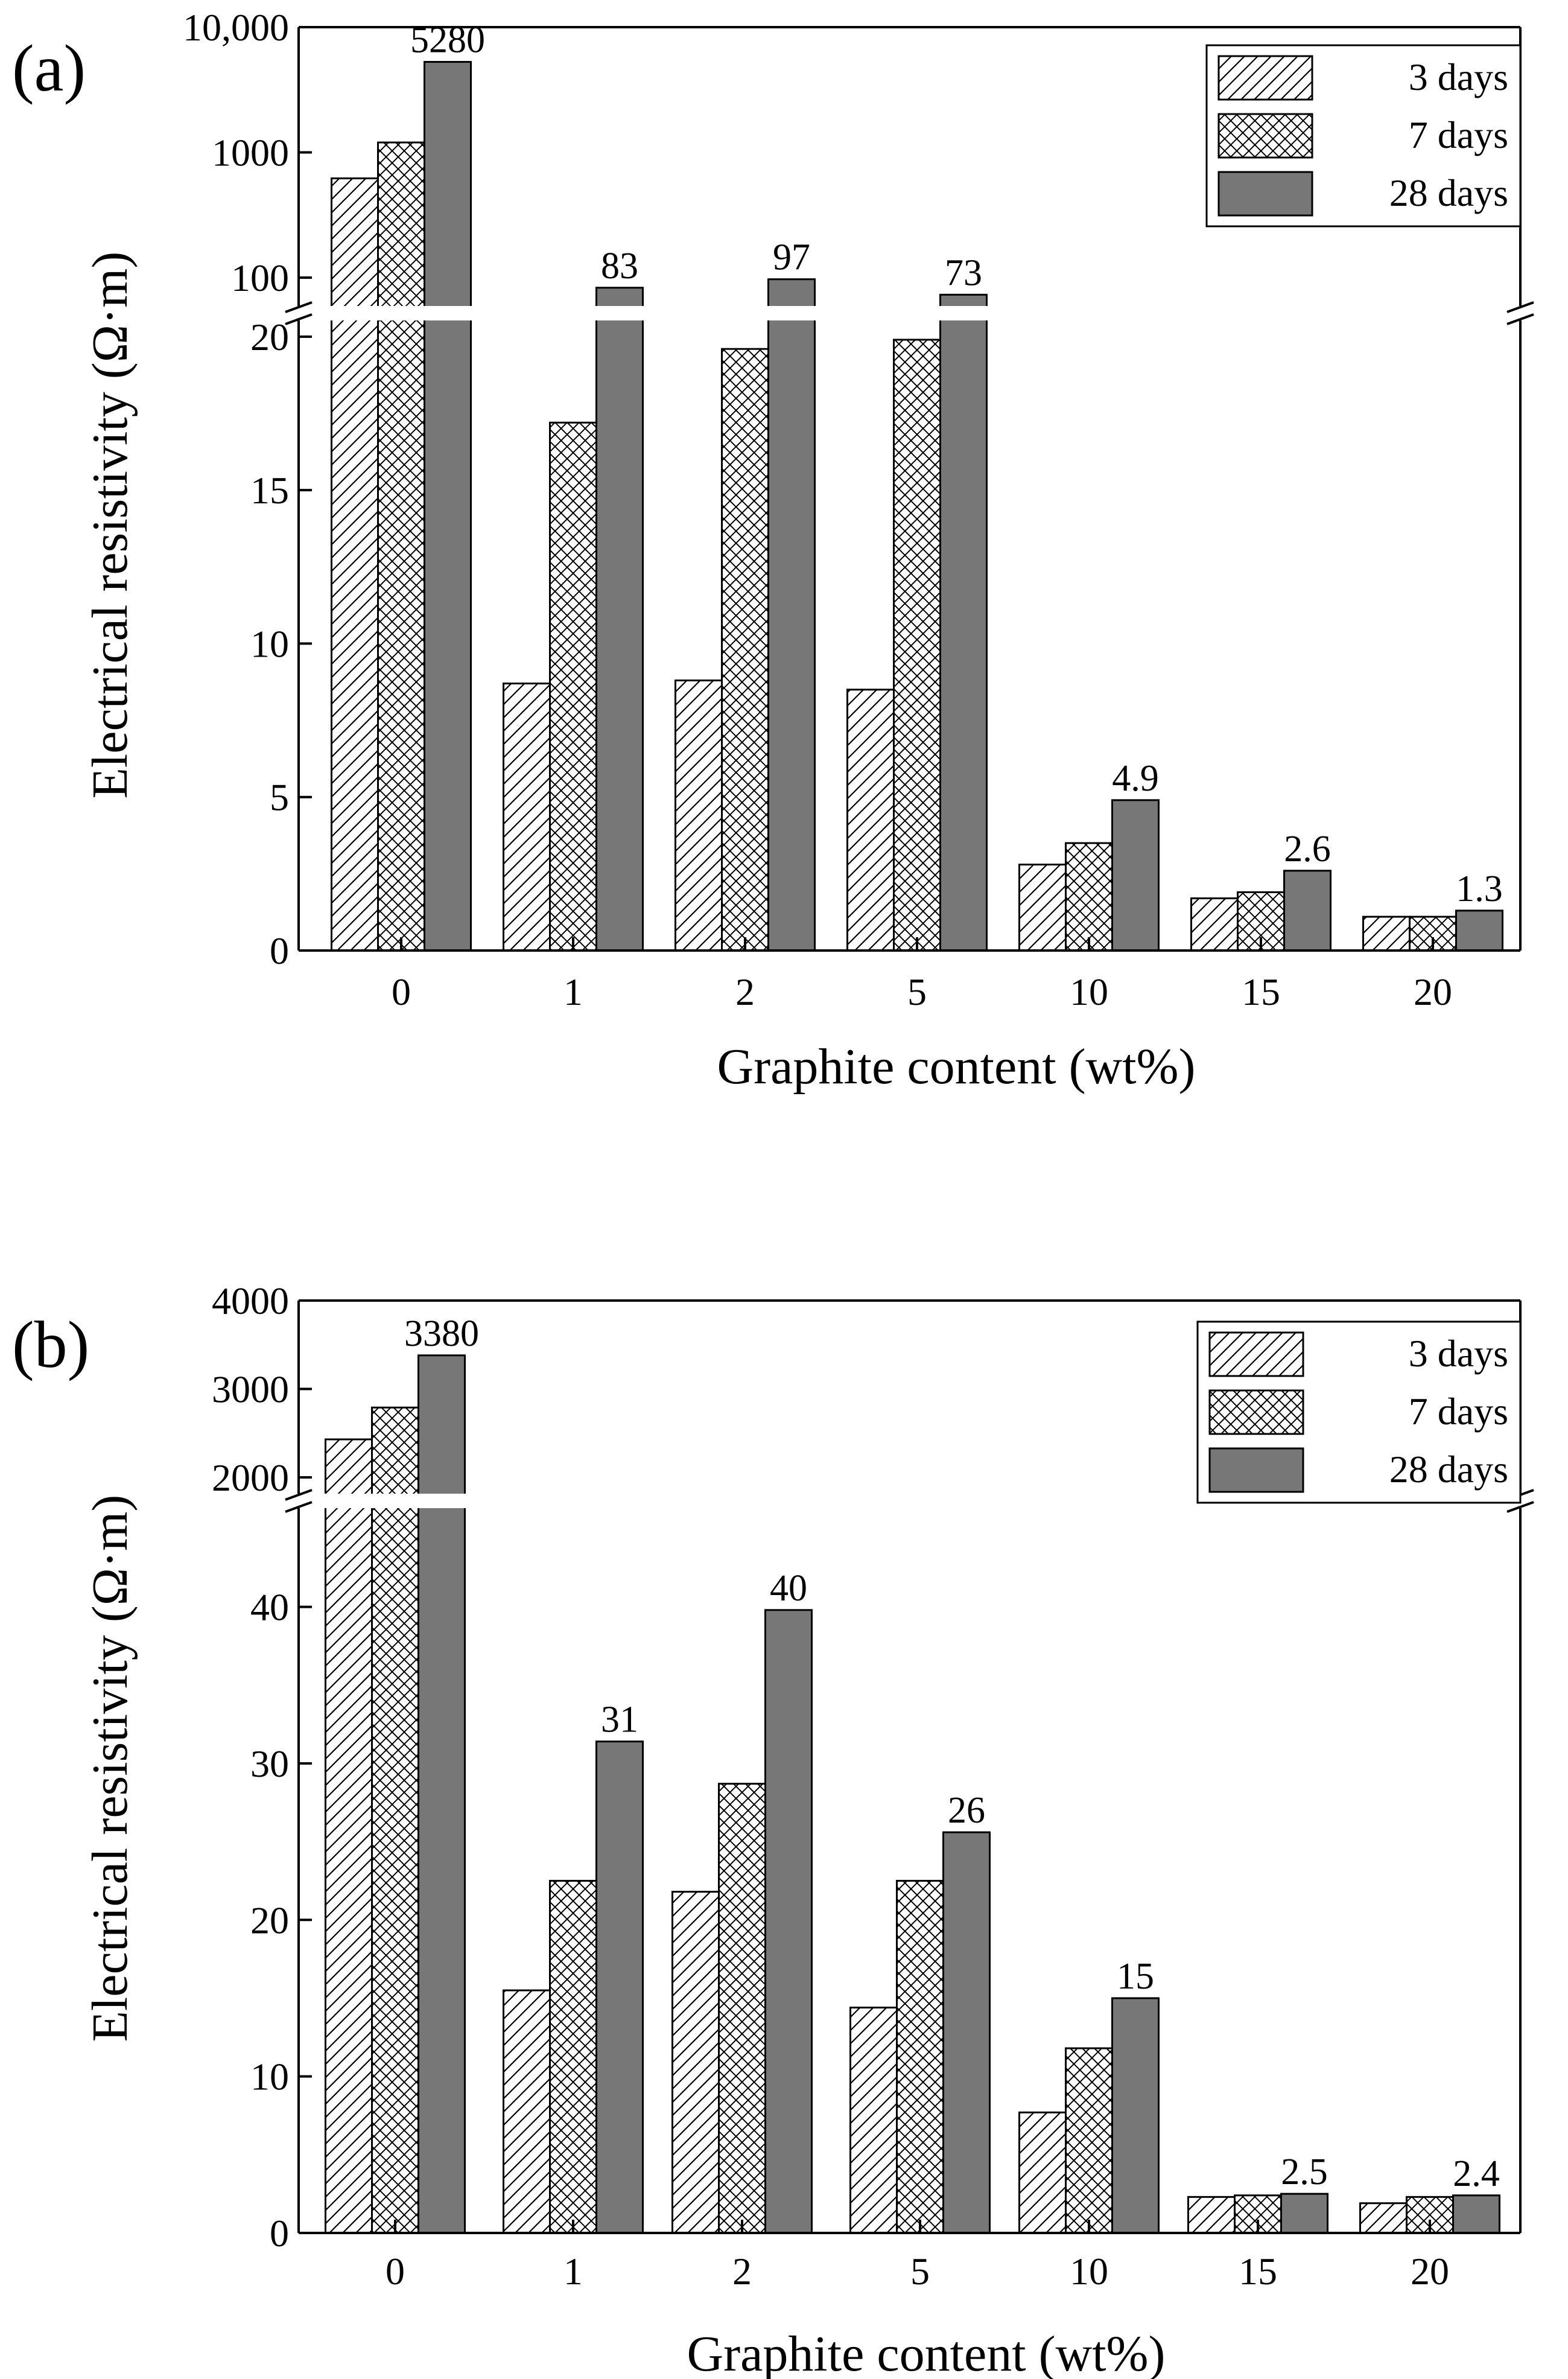  What do you see at coordinates (269, 1920) in the screenshot?
I see `y-tick-label-b-20: 20` at bounding box center [269, 1920].